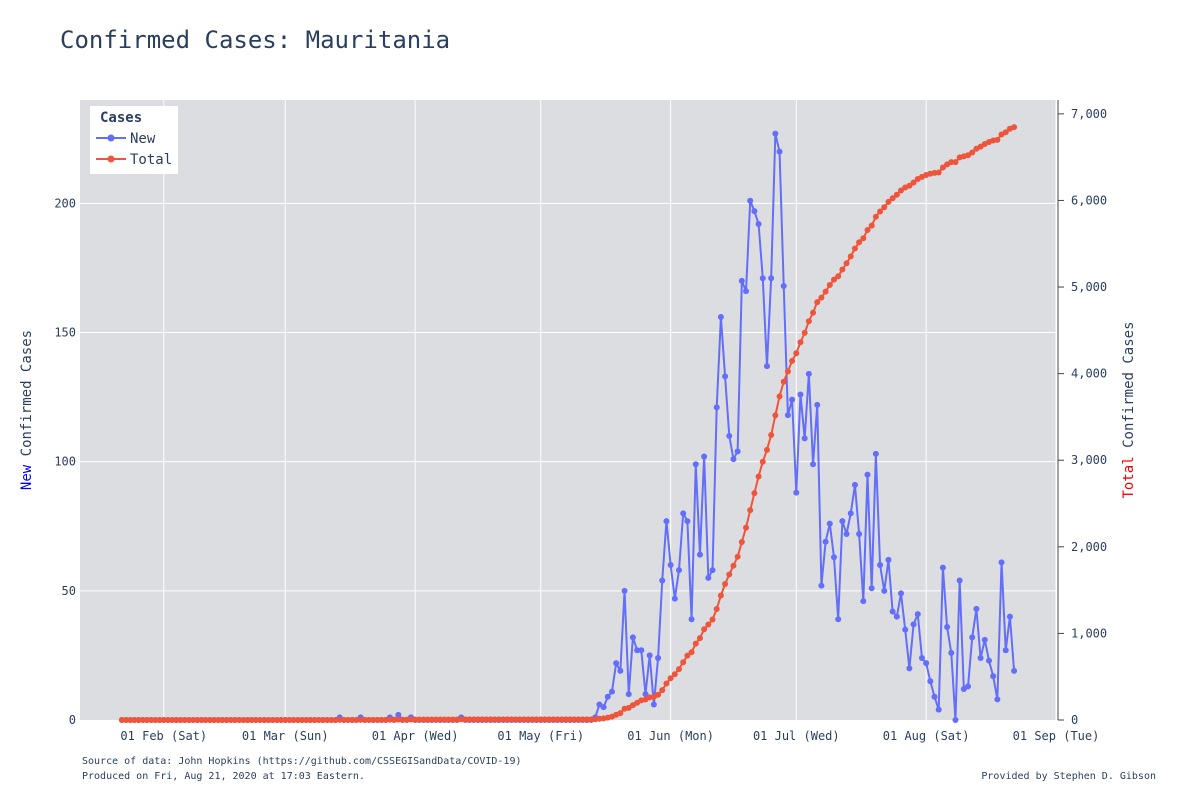  I want to click on legend-swatch-marker, so click(111, 138).